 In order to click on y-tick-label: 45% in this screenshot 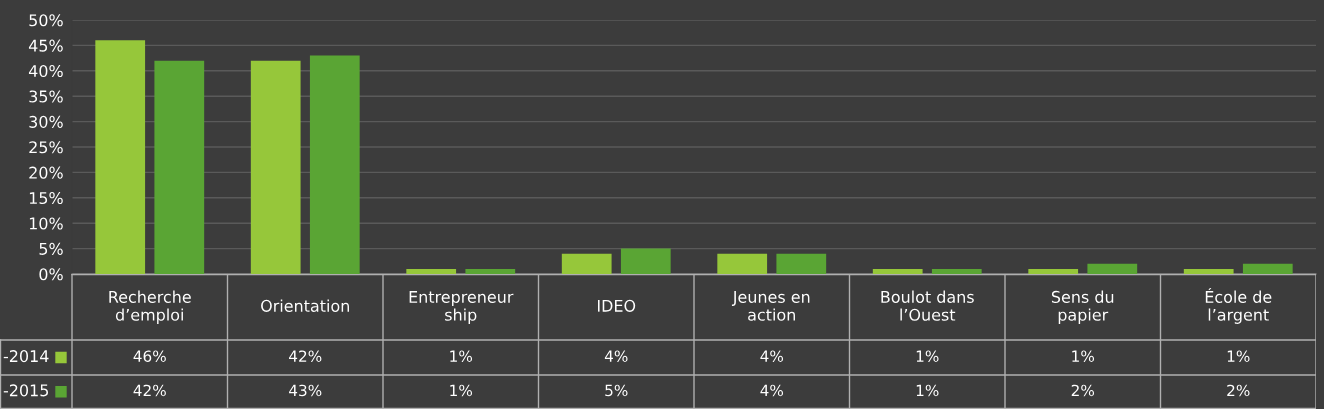, I will do `click(45, 45)`.